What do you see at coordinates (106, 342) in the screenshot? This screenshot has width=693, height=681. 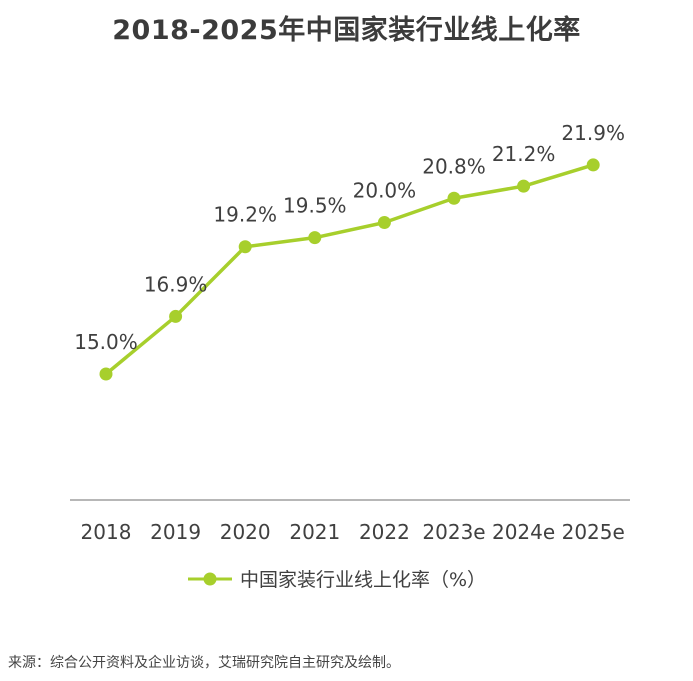 I see `data-label: 15.0%` at bounding box center [106, 342].